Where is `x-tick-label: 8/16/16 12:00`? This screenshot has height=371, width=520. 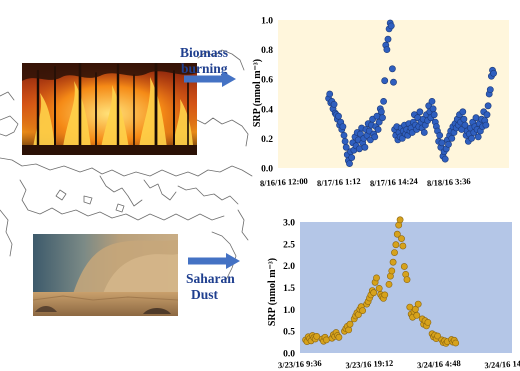 x-tick-label: 8/16/16 12:00 is located at coordinates (284, 182).